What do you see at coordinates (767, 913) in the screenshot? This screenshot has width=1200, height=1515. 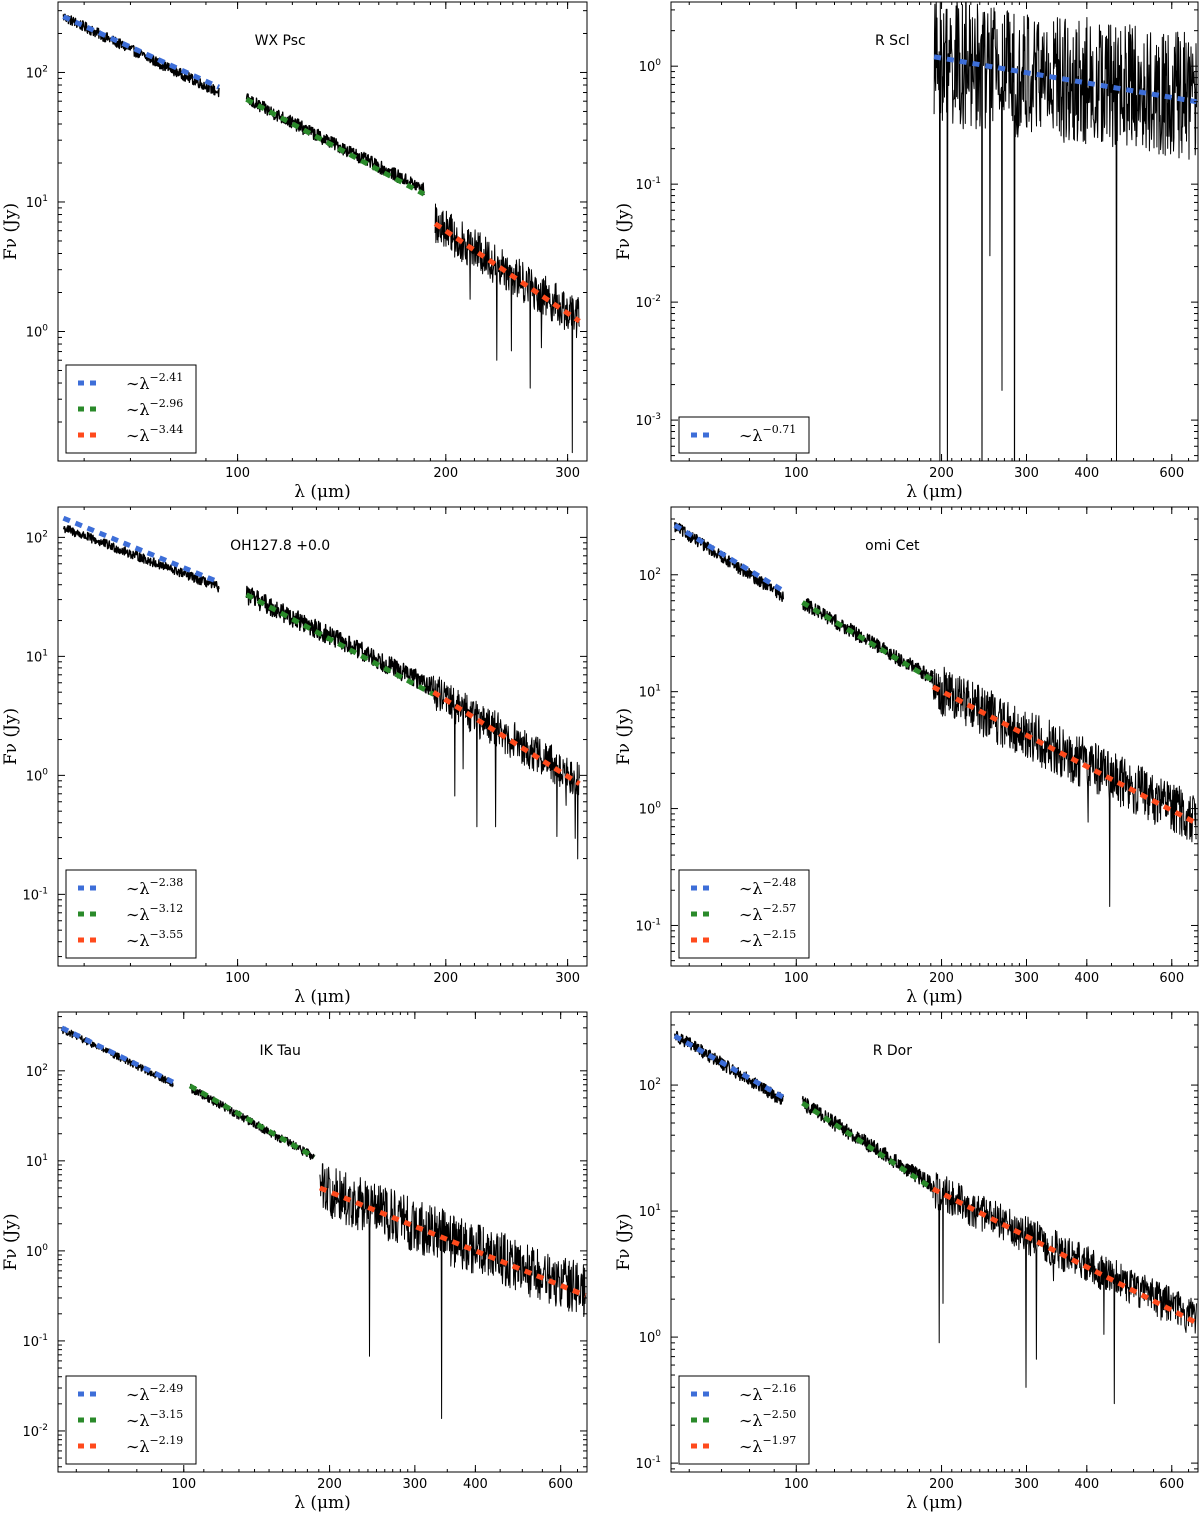 I see `legend-entry: ∼λ−2.57` at bounding box center [767, 913].